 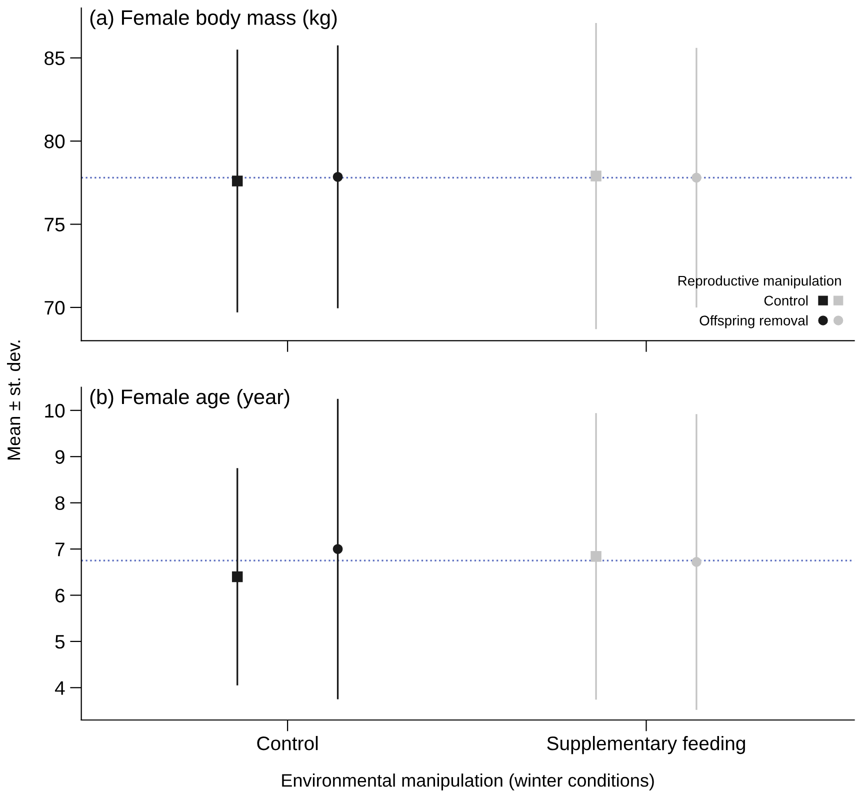 I want to click on y-axis-title: Mean ± st. dev., so click(x=13, y=400).